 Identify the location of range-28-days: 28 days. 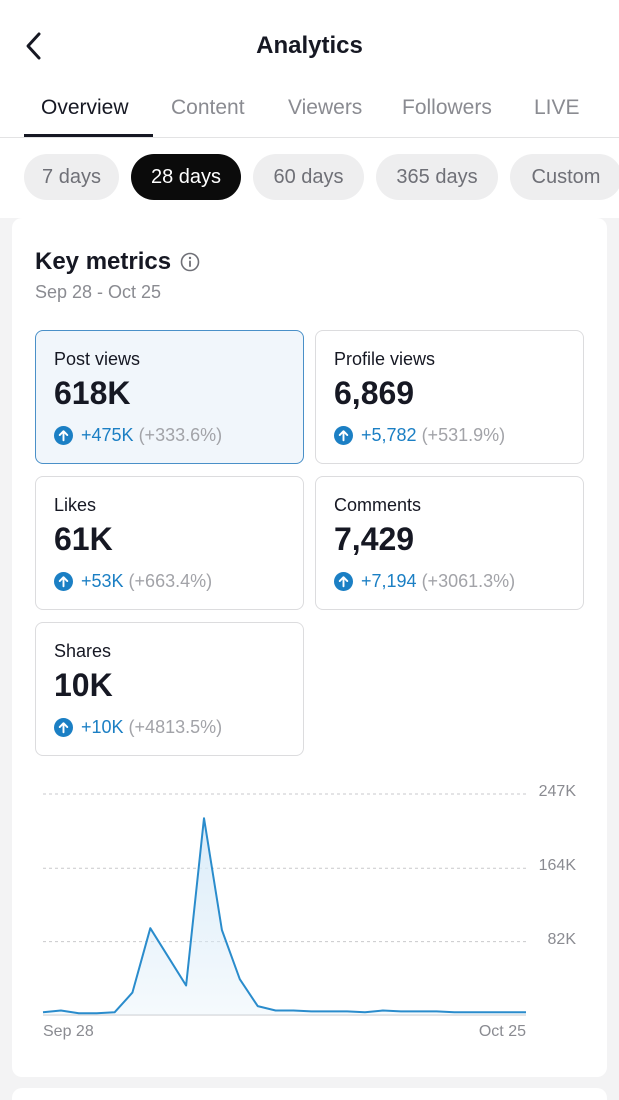
(186, 177).